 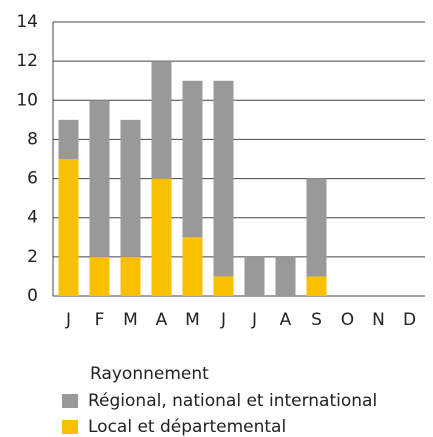 I want to click on y-tick-label: 12, so click(x=27, y=61).